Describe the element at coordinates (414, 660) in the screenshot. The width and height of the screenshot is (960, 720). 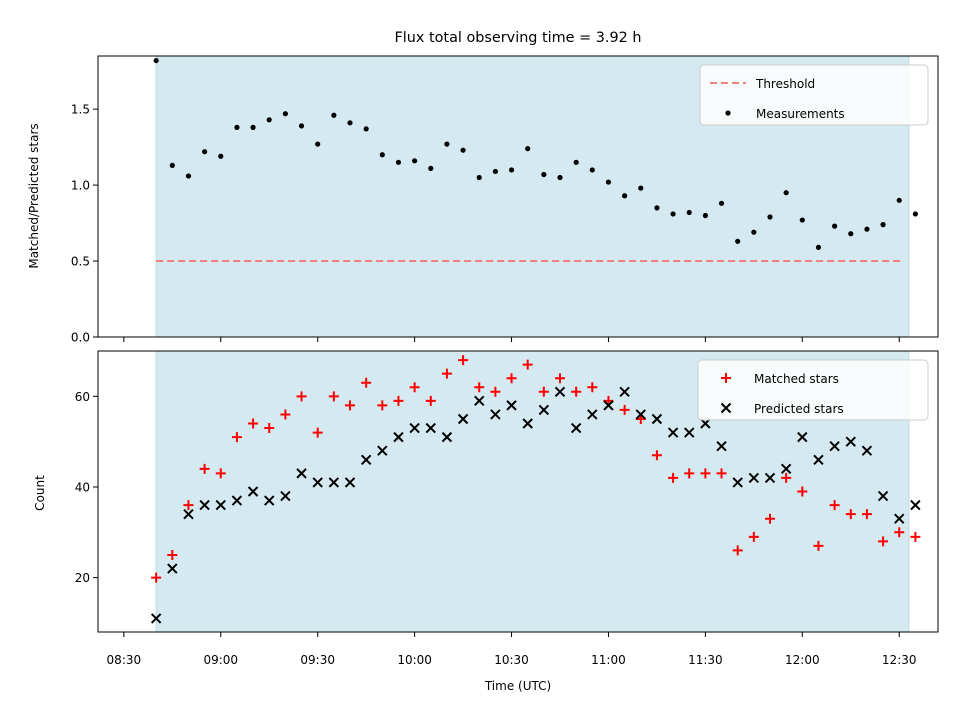
I see `x-tick-label: 10:00` at that location.